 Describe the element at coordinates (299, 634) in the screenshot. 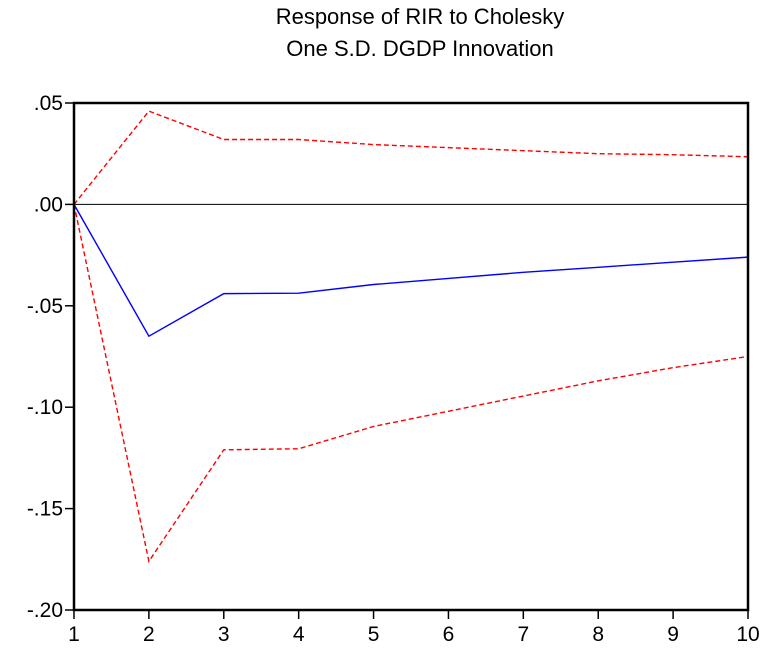

I see `x-tick-label: 4` at that location.